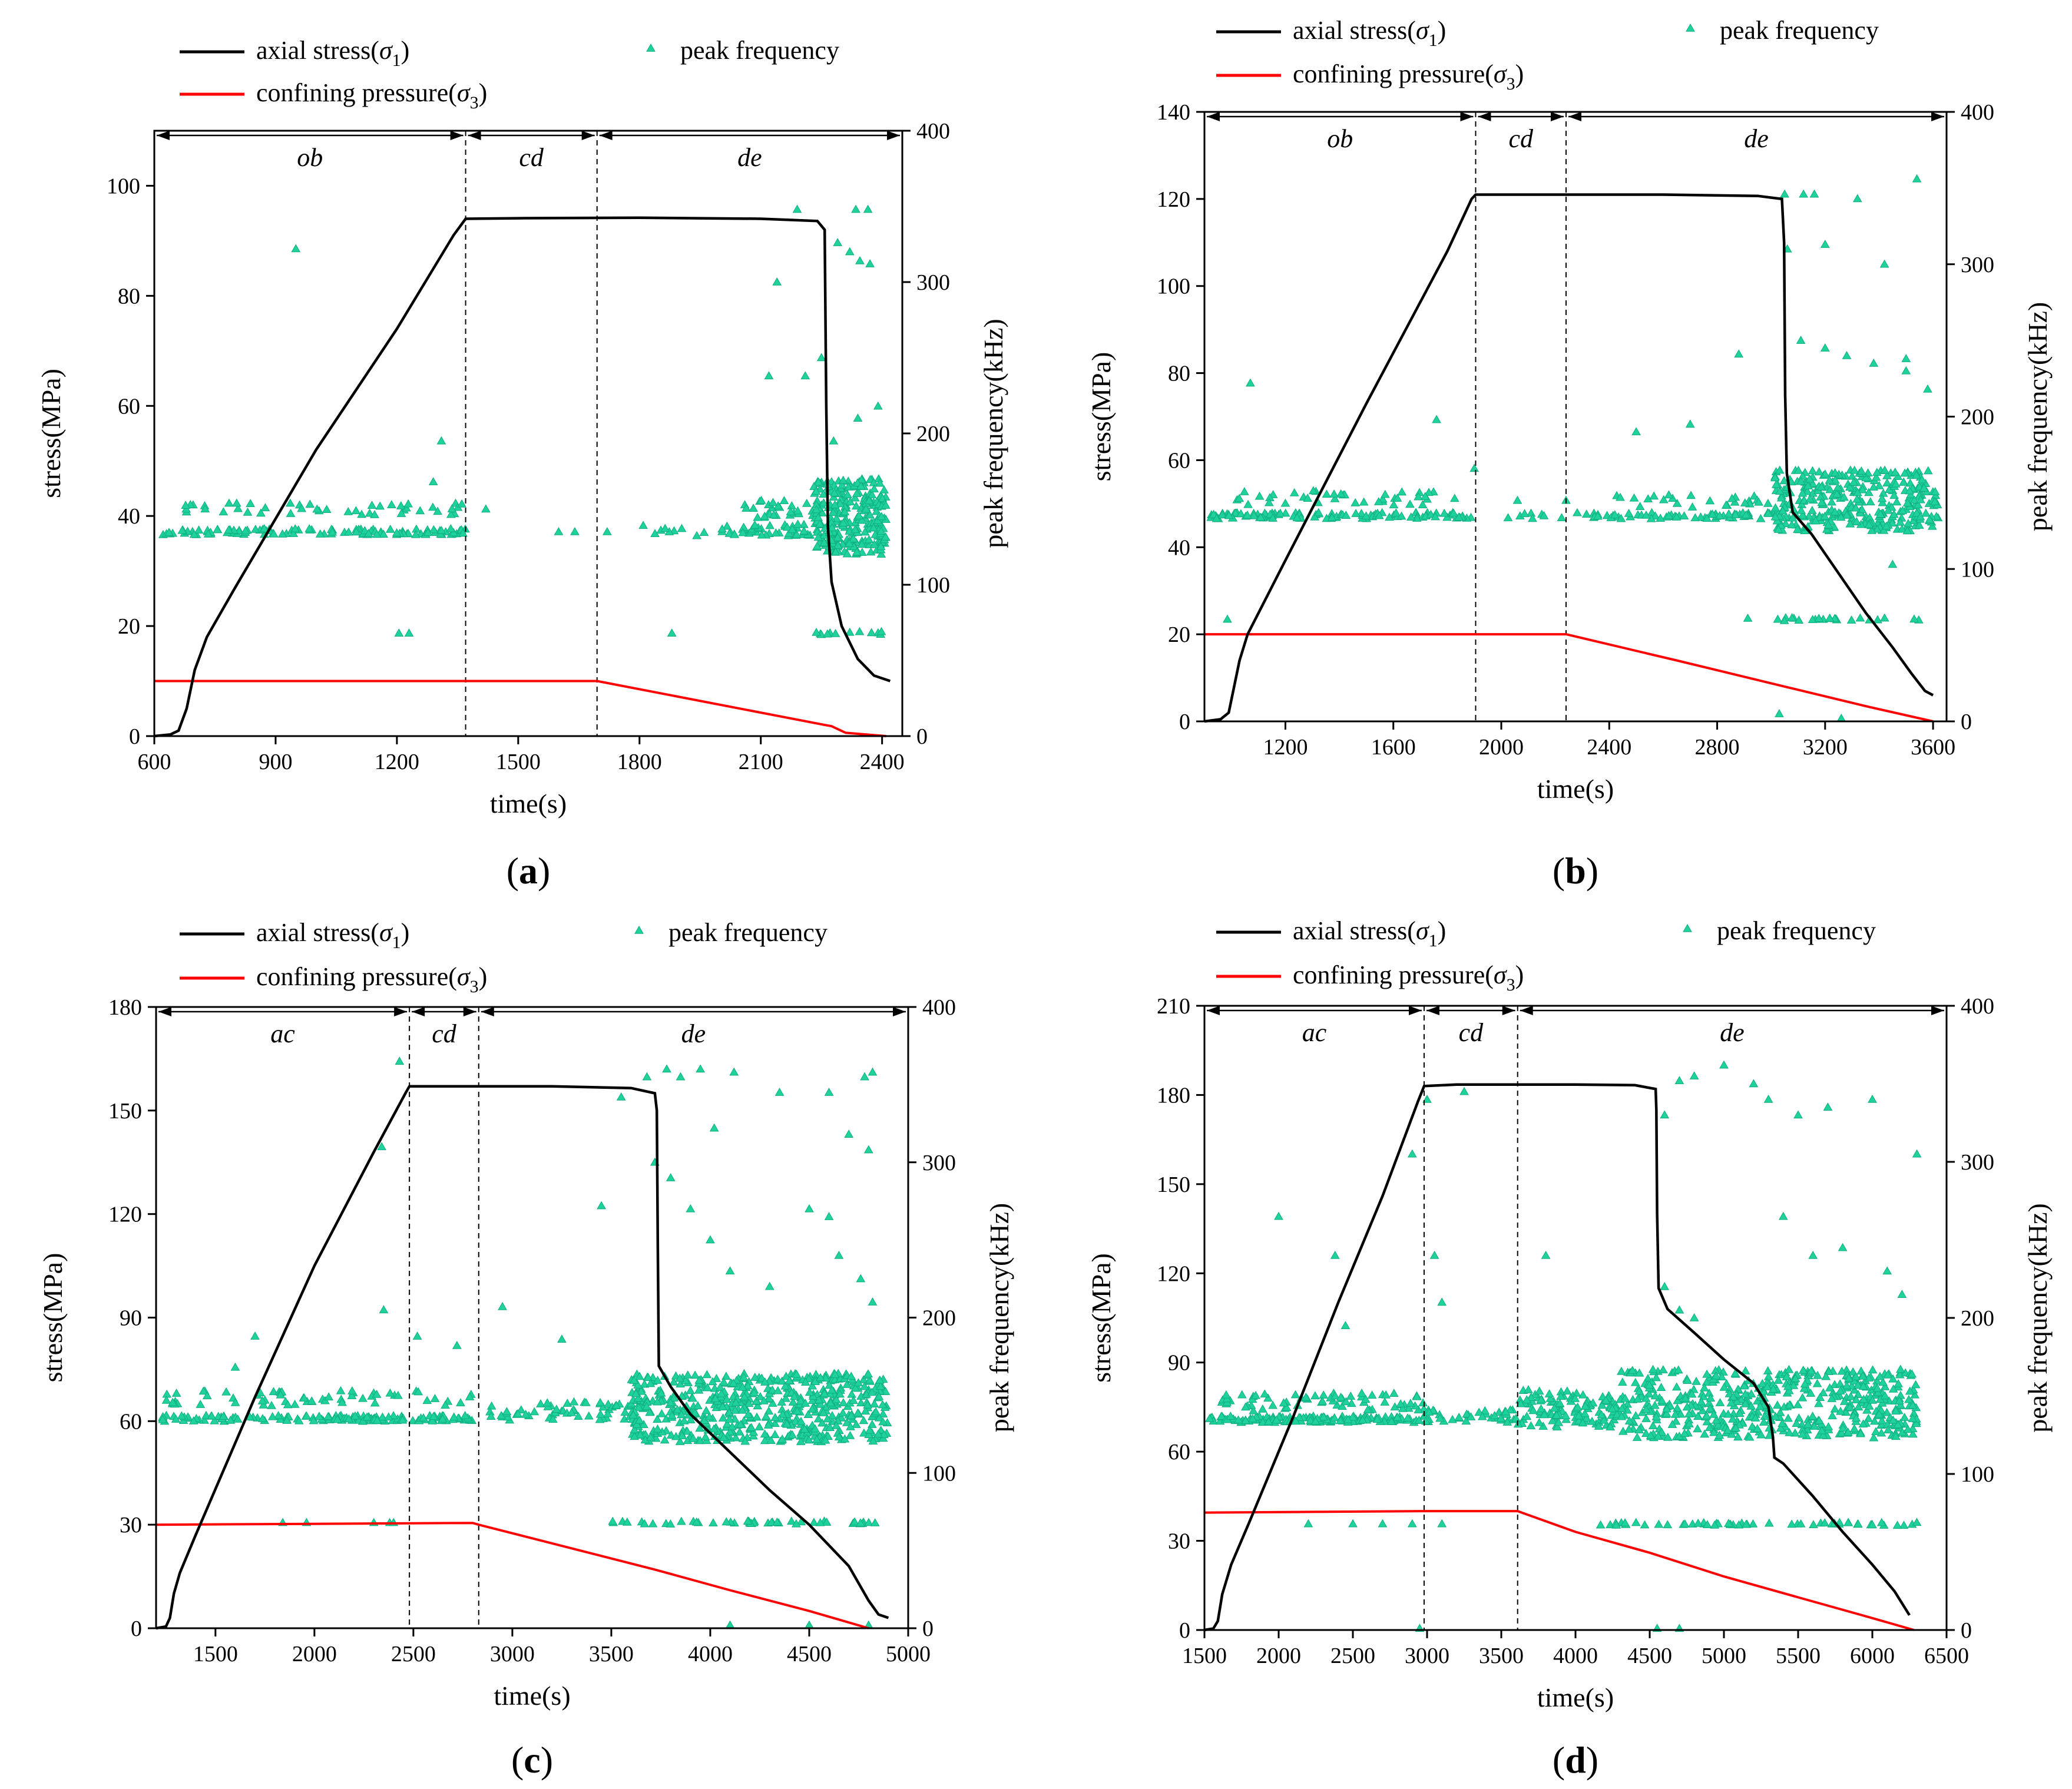 This screenshot has width=2072, height=1789. I want to click on x-tick-label: 3000, so click(512, 1654).